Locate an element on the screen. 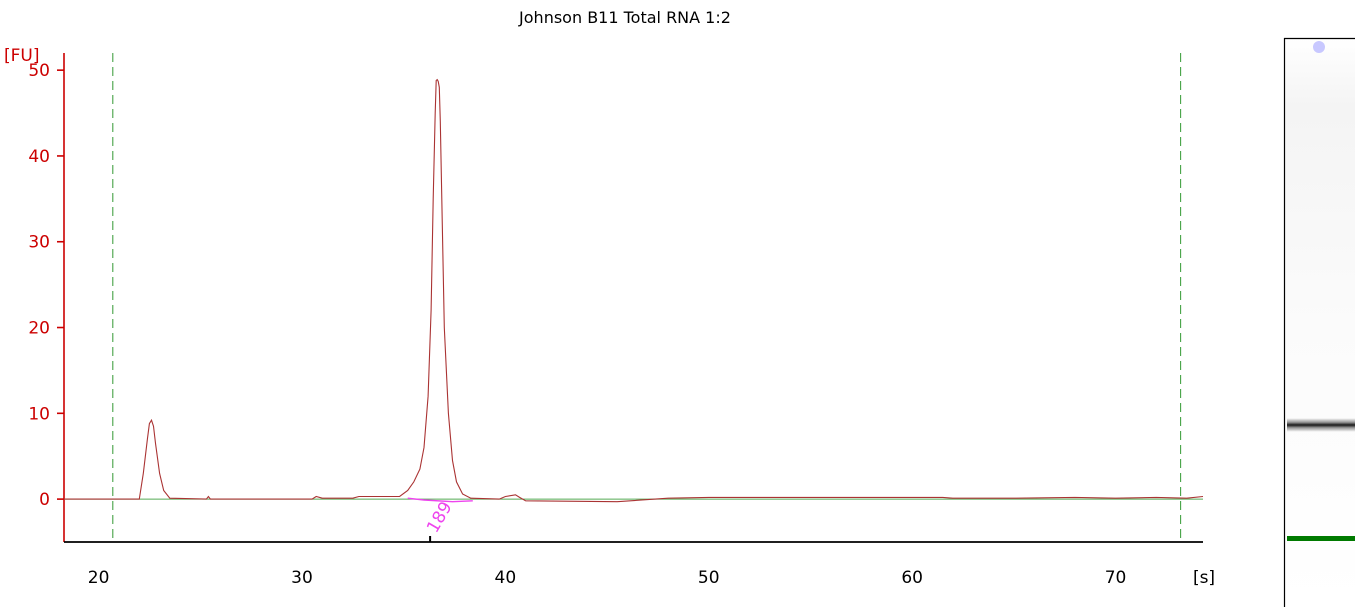  y-tick-label-30: 30 is located at coordinates (39, 243).